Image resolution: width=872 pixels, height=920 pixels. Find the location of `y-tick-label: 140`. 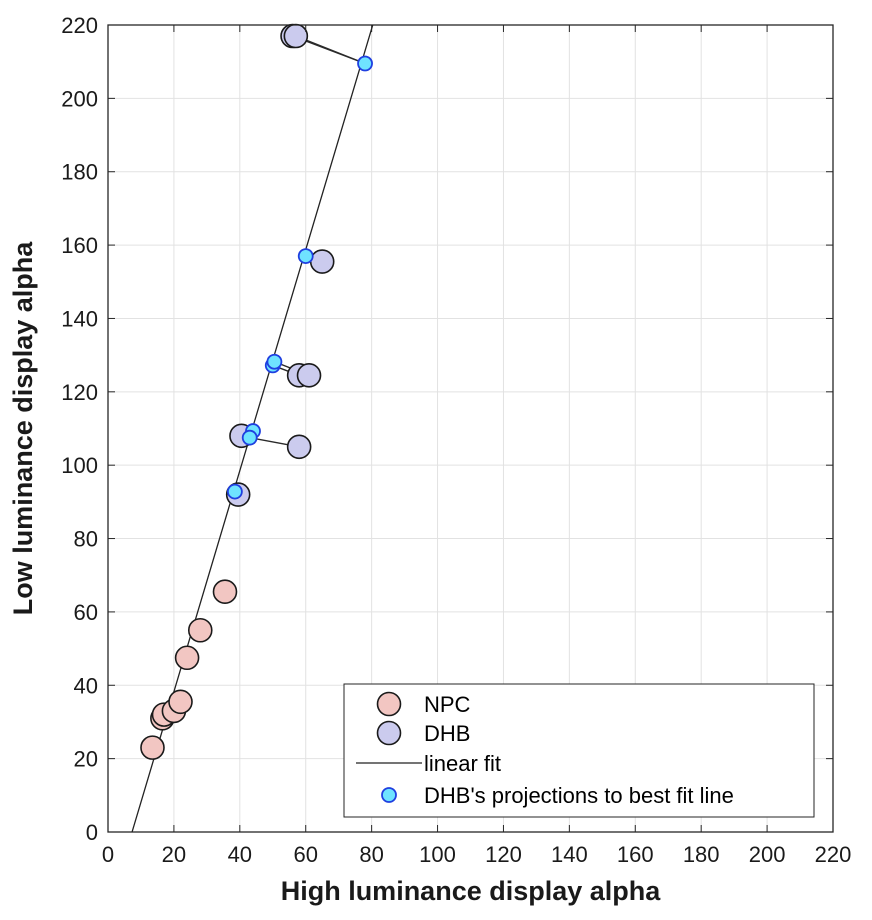

y-tick-label: 140 is located at coordinates (79, 318).